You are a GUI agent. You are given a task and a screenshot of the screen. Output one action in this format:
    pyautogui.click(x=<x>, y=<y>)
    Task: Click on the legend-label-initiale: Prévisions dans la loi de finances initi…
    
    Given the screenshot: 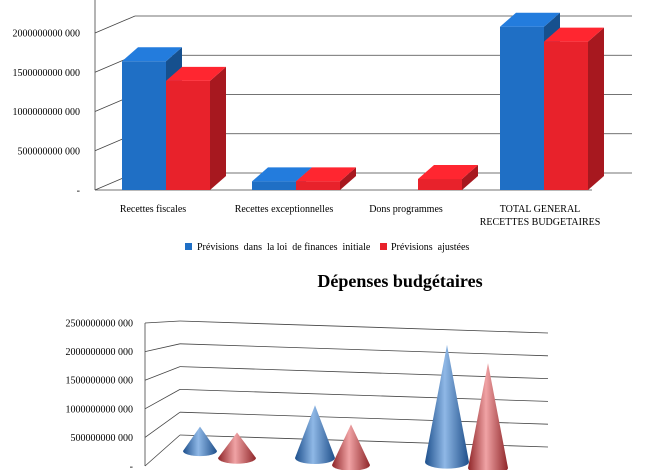 What is the action you would take?
    pyautogui.click(x=284, y=247)
    